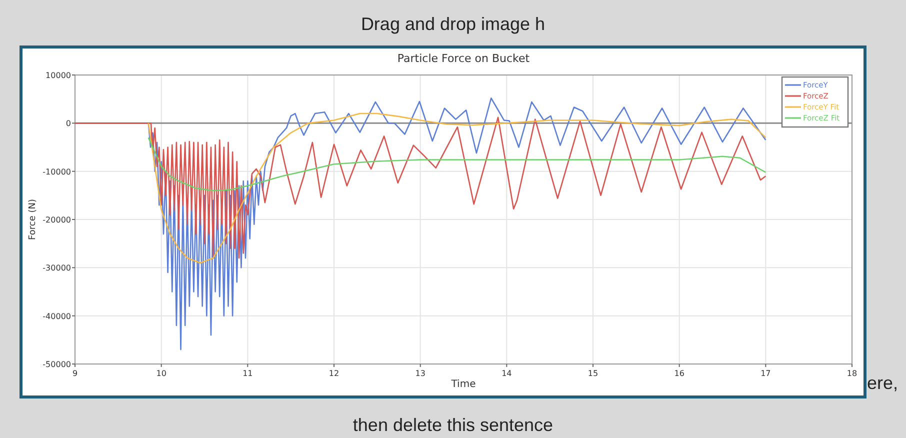 Image resolution: width=906 pixels, height=438 pixels. I want to click on x-tick-label: 17, so click(765, 373).